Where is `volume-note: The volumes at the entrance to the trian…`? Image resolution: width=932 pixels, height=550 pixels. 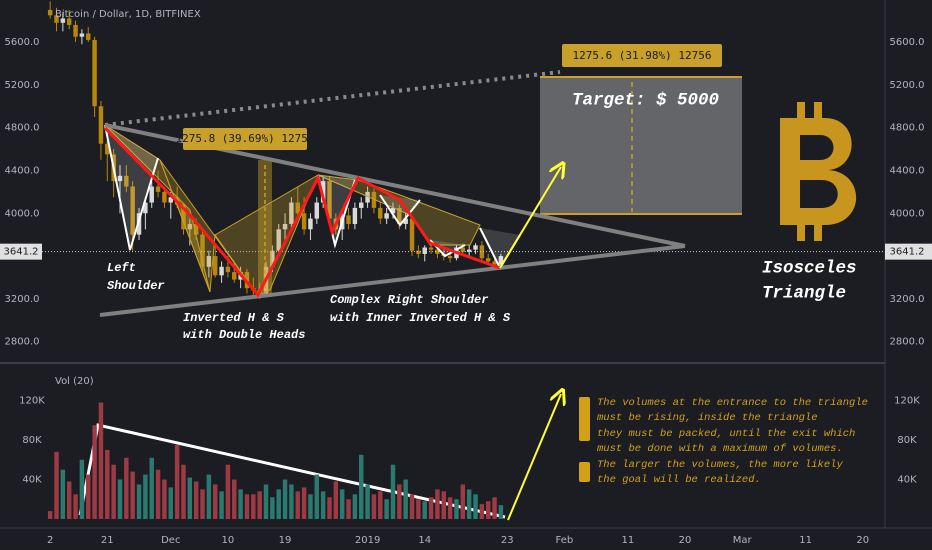
volume-note: The volumes at the entrance to the trian… is located at coordinates (732, 403).